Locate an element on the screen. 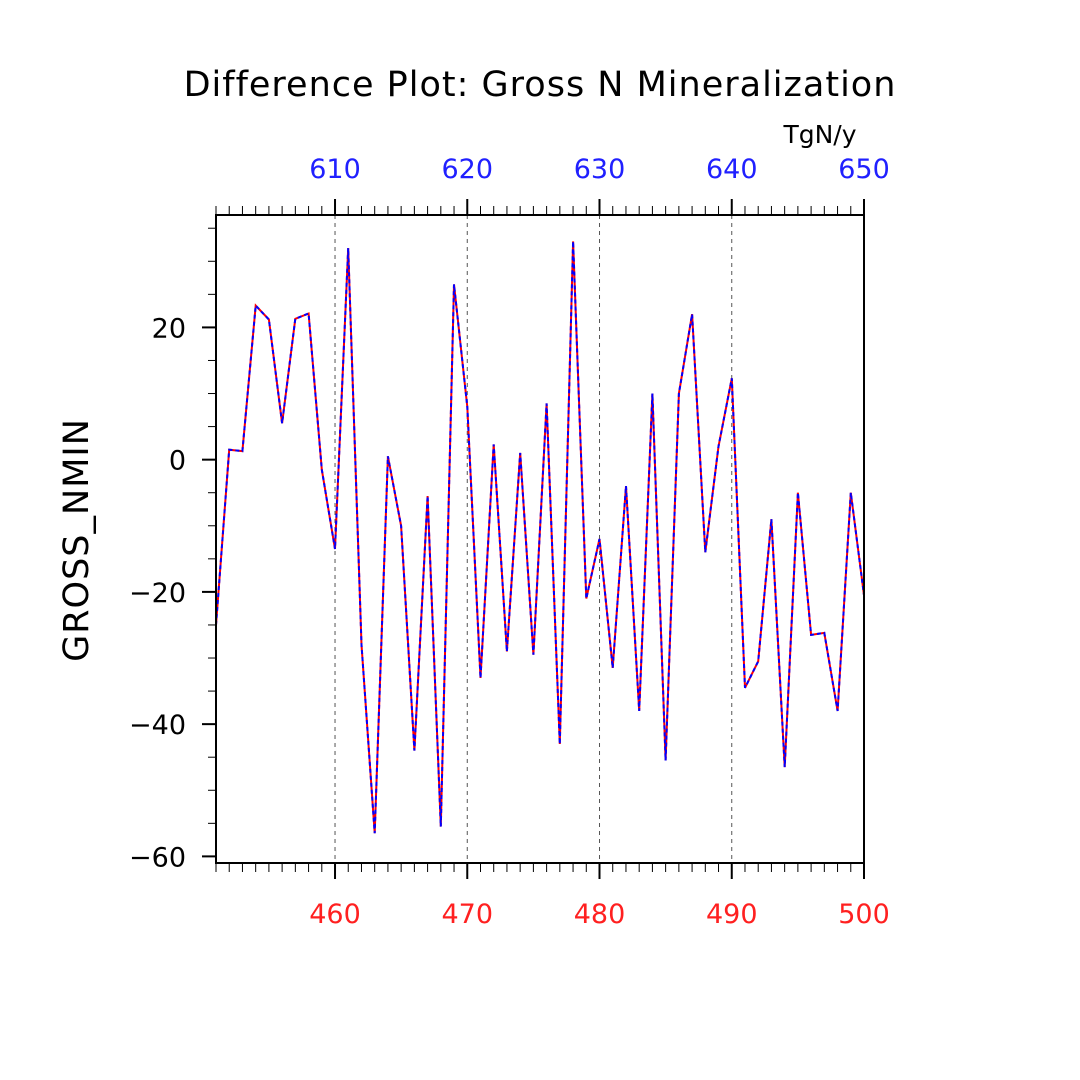 Image resolution: width=1080 pixels, height=1080 pixels. chart-title: Difference Plot: Gross N Mineralization is located at coordinates (540, 85).